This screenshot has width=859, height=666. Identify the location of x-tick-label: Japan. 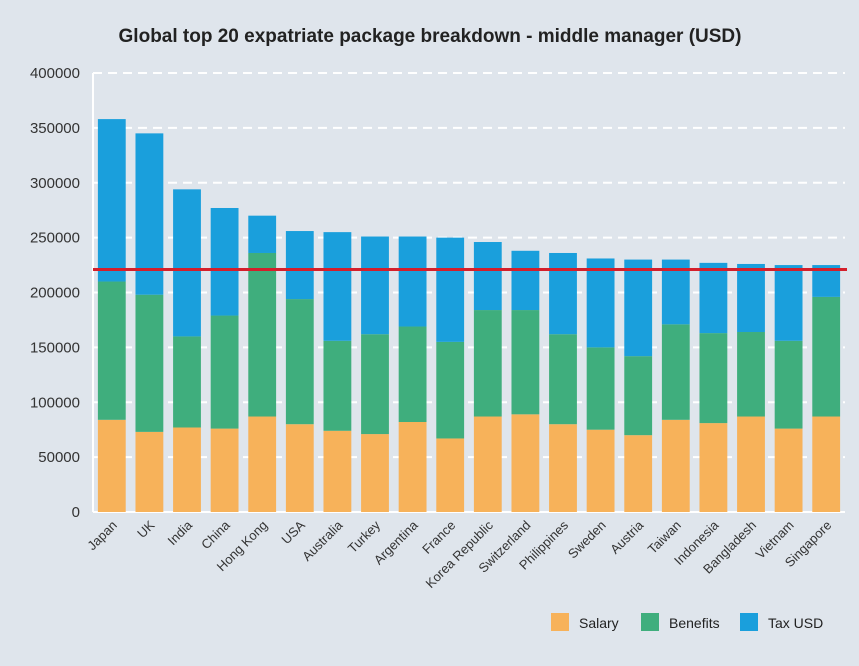
(102, 536).